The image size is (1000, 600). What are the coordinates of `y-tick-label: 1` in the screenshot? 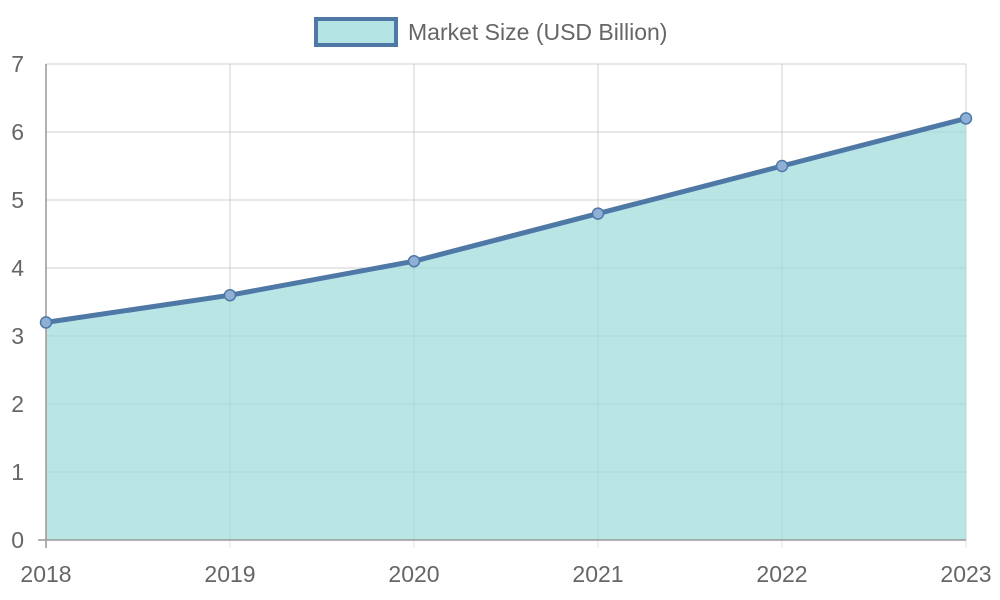 It's located at (17, 472).